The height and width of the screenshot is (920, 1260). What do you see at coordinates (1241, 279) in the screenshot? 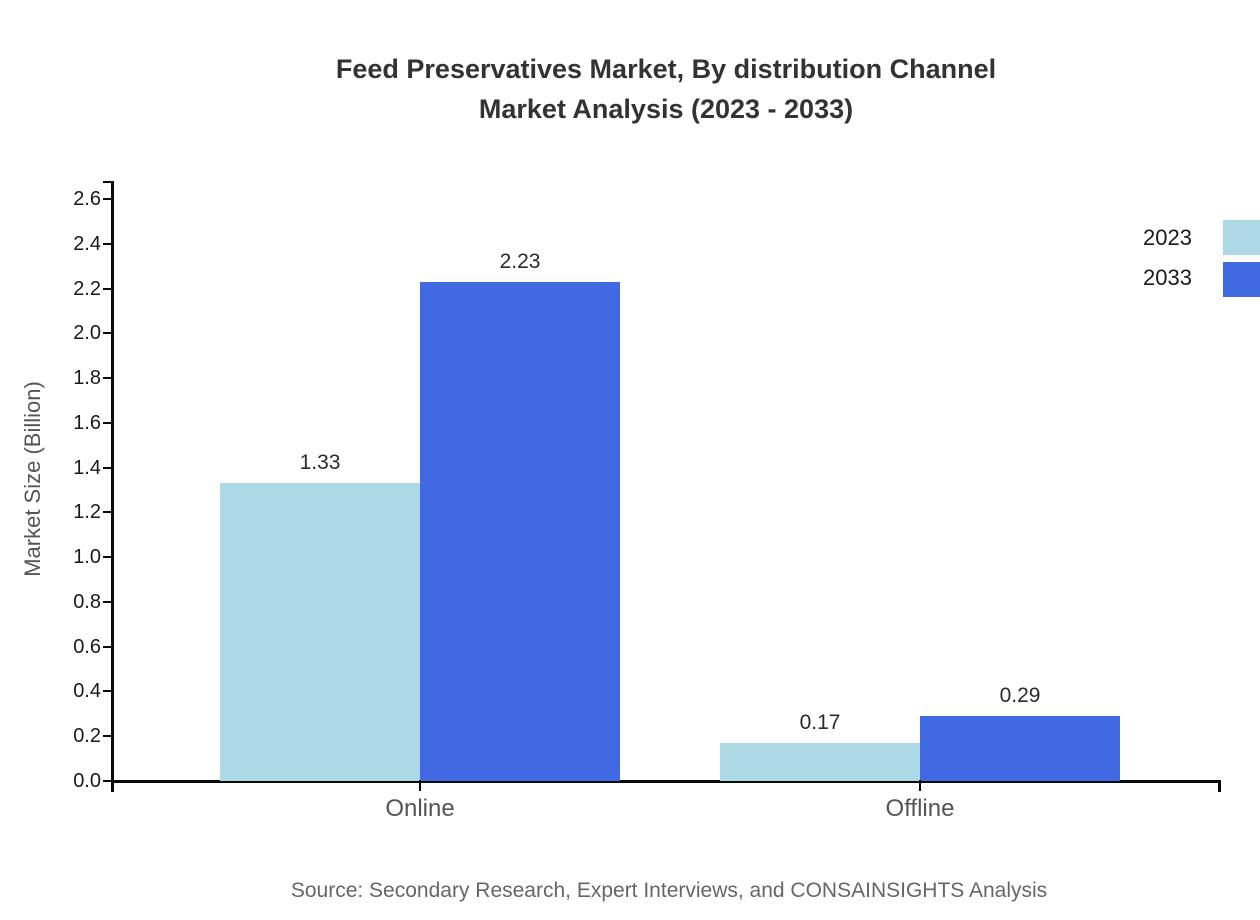
I see `legend-swatch-2033` at bounding box center [1241, 279].